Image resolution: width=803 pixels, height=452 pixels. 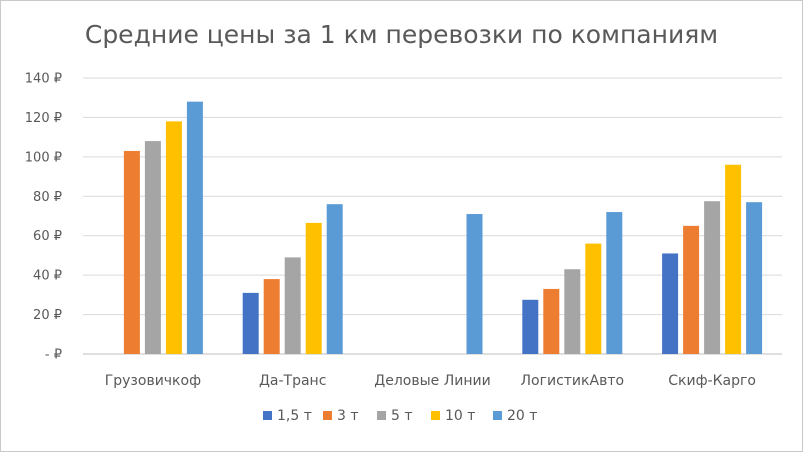 What do you see at coordinates (43, 118) in the screenshot?
I see `y-tick-label: 120 ₽` at bounding box center [43, 118].